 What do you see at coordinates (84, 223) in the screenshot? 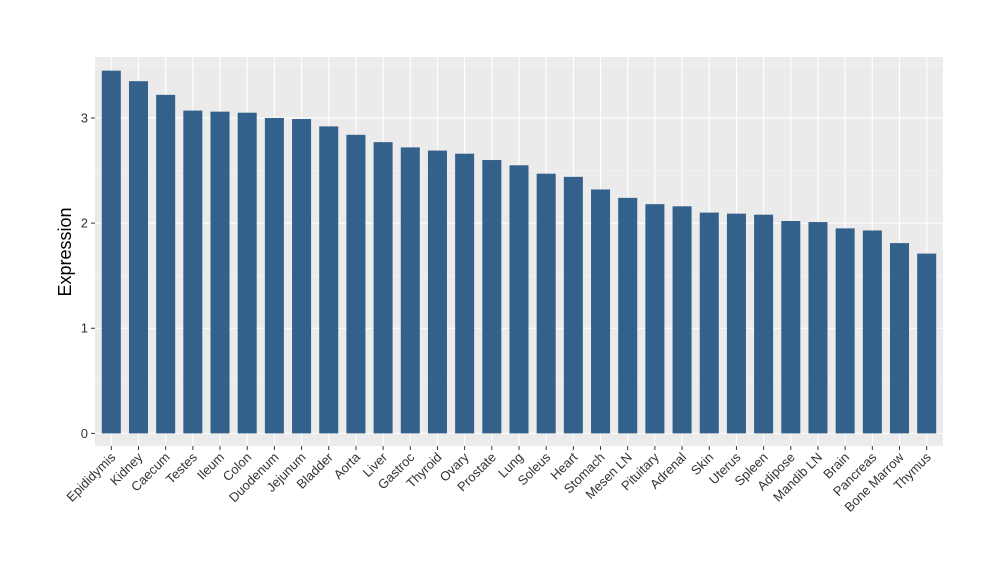
I see `y-tick-label: 2` at bounding box center [84, 223].